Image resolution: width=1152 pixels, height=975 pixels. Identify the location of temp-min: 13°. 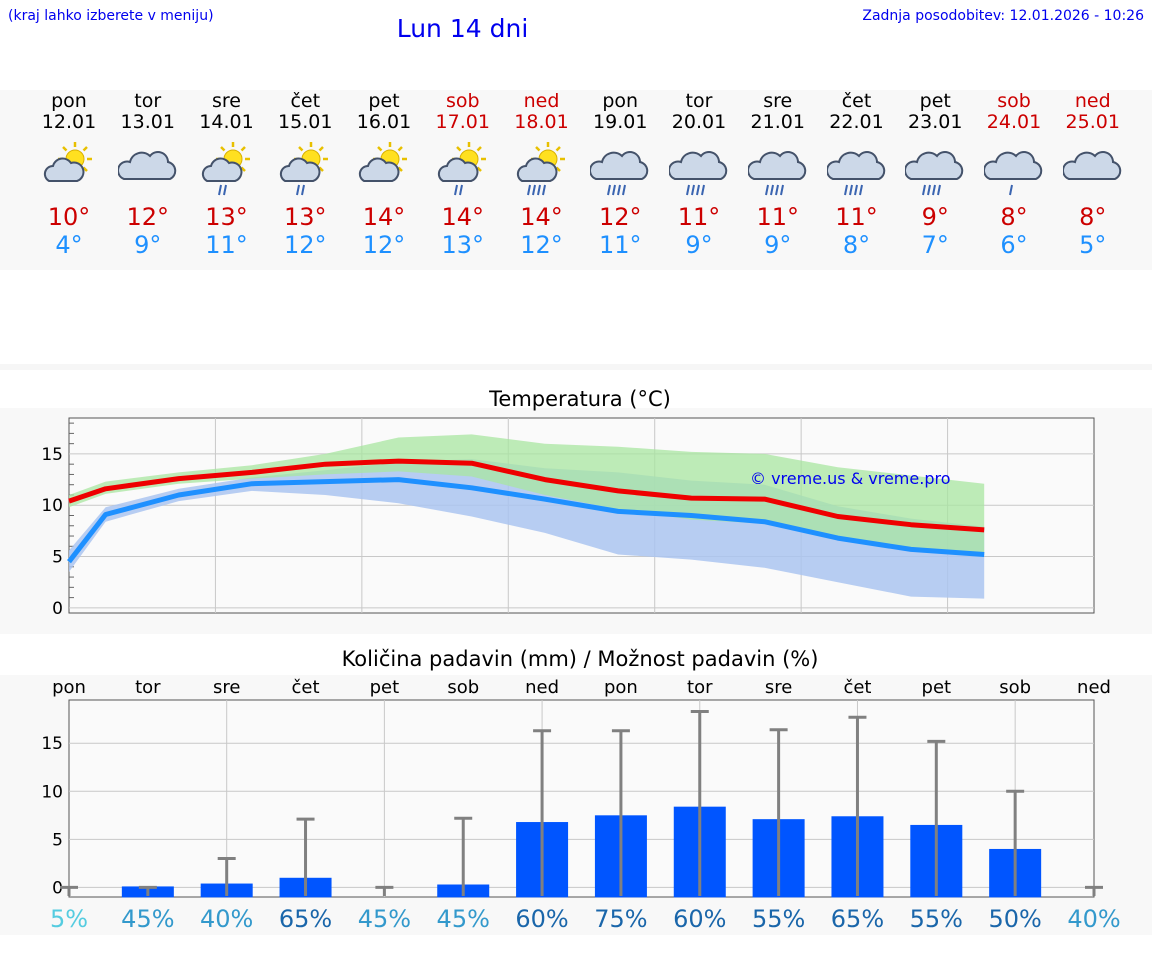
(463, 245).